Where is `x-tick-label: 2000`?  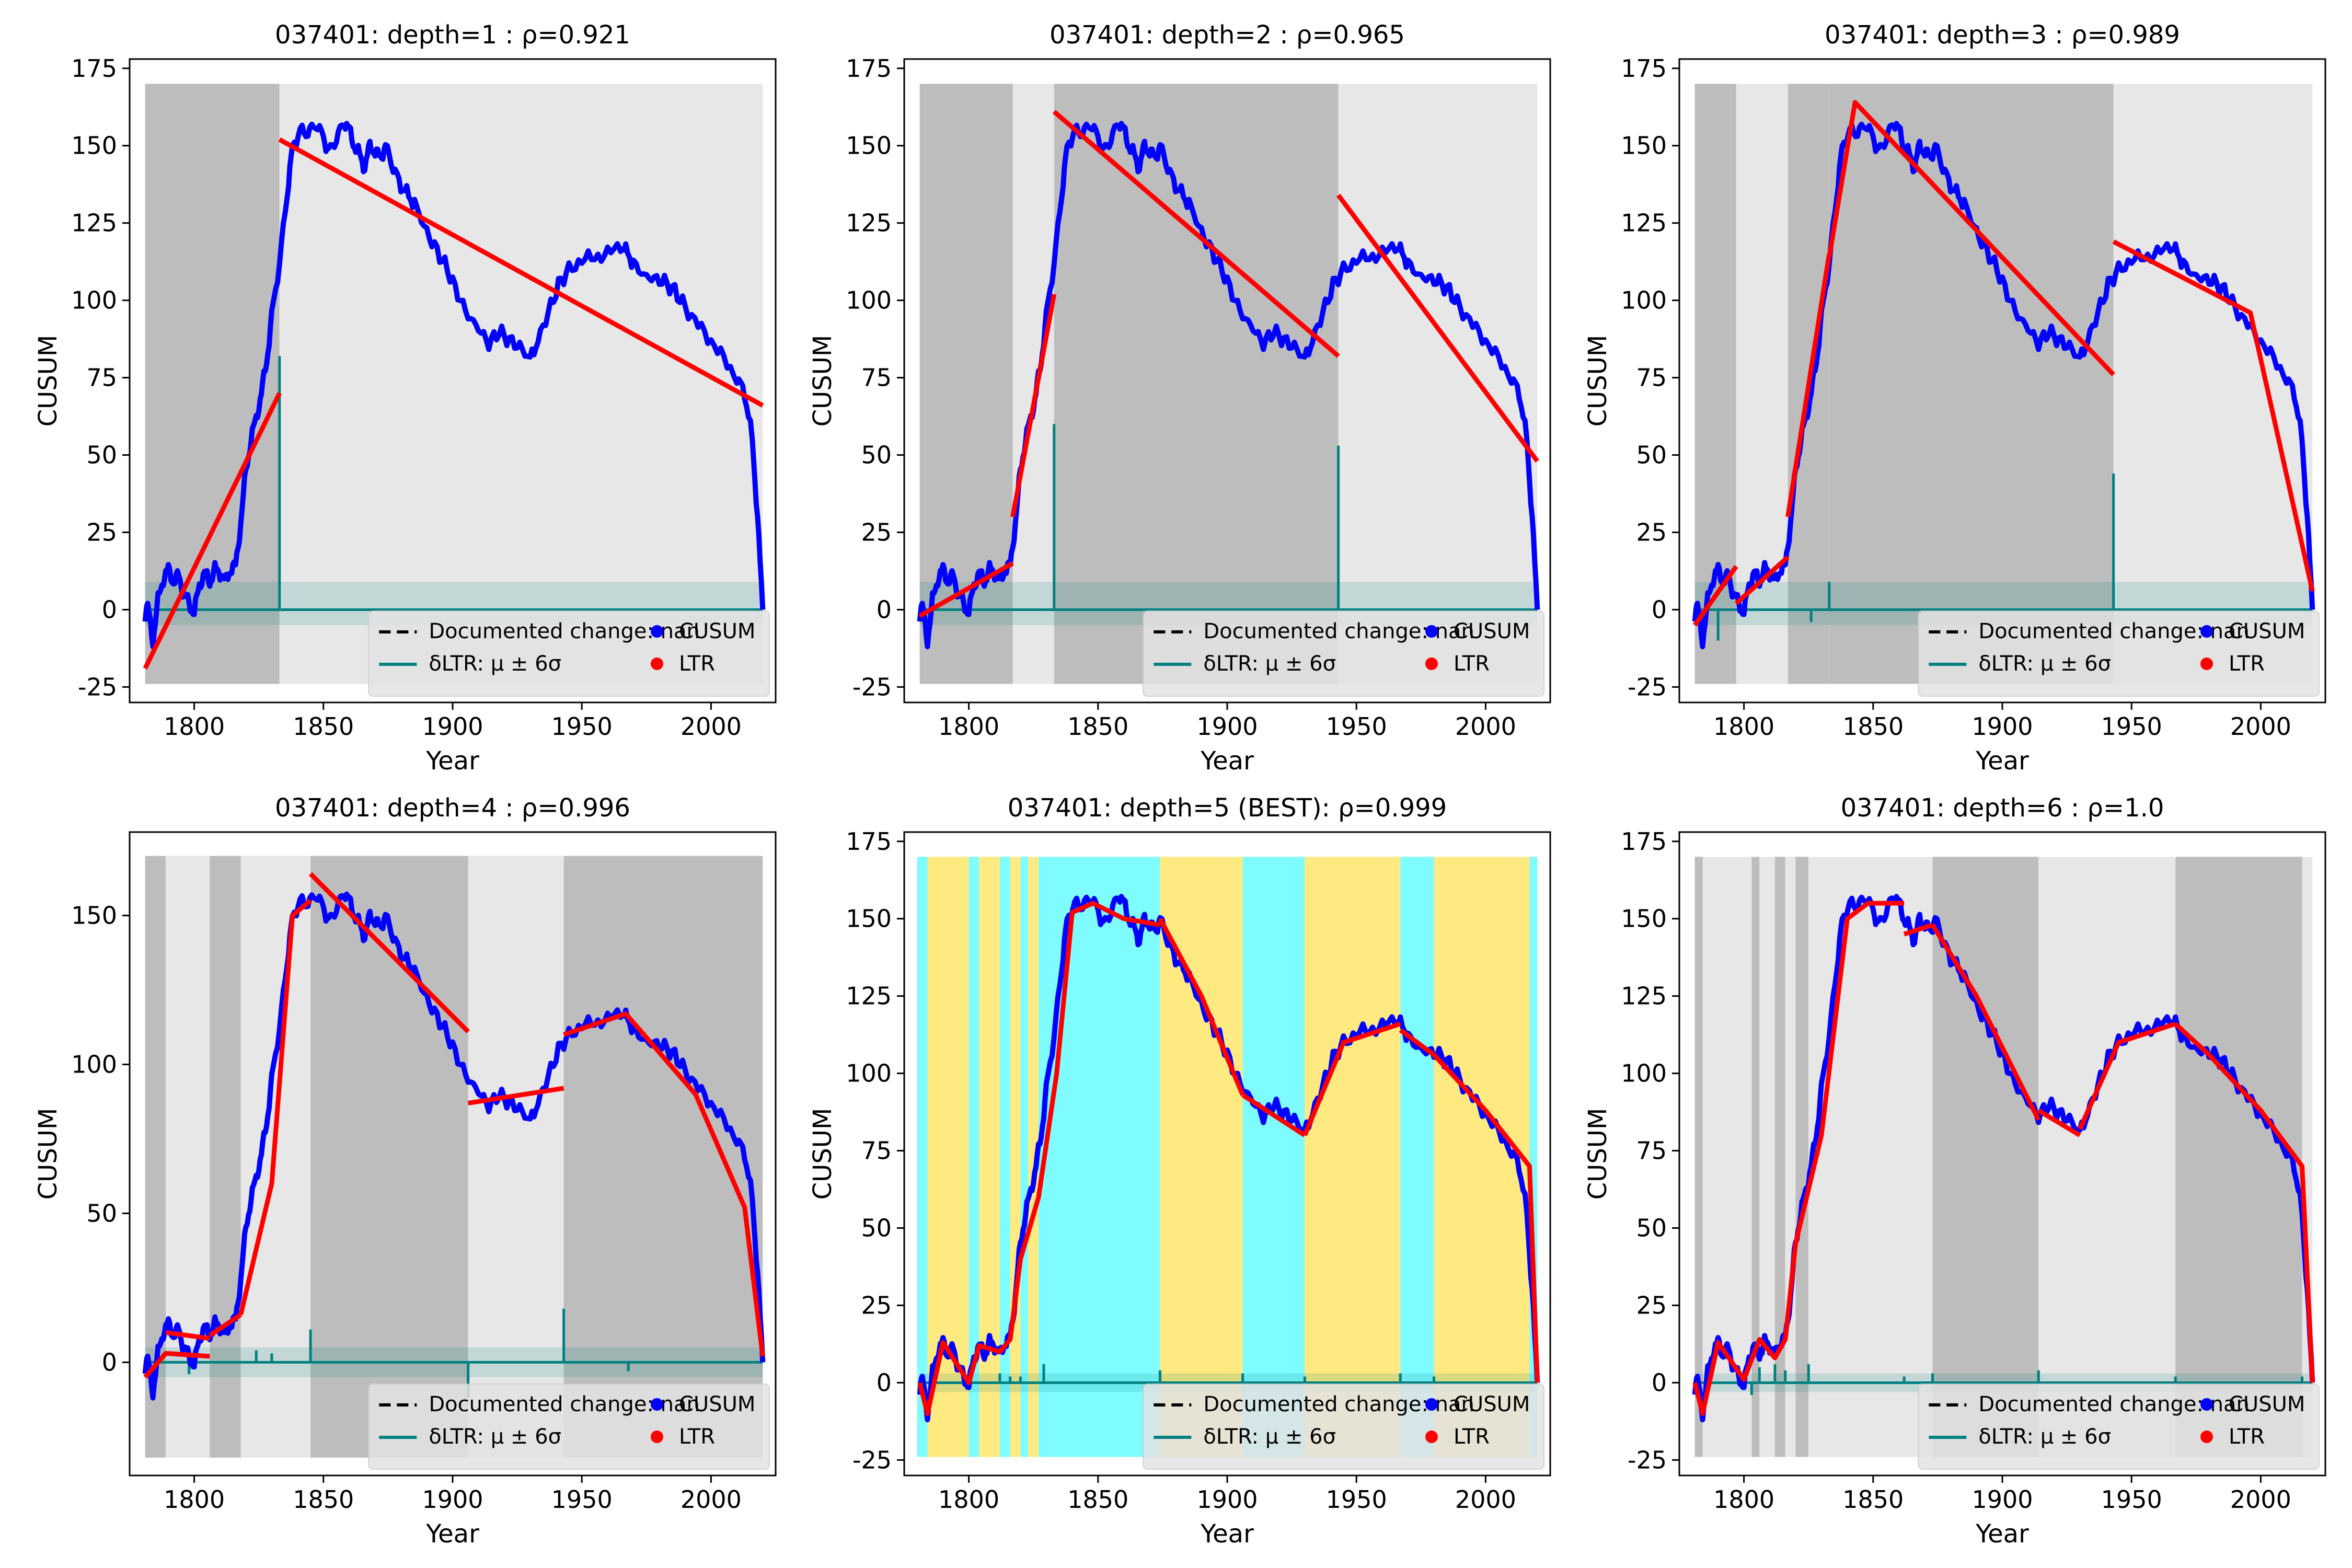 x-tick-label: 2000 is located at coordinates (711, 1499).